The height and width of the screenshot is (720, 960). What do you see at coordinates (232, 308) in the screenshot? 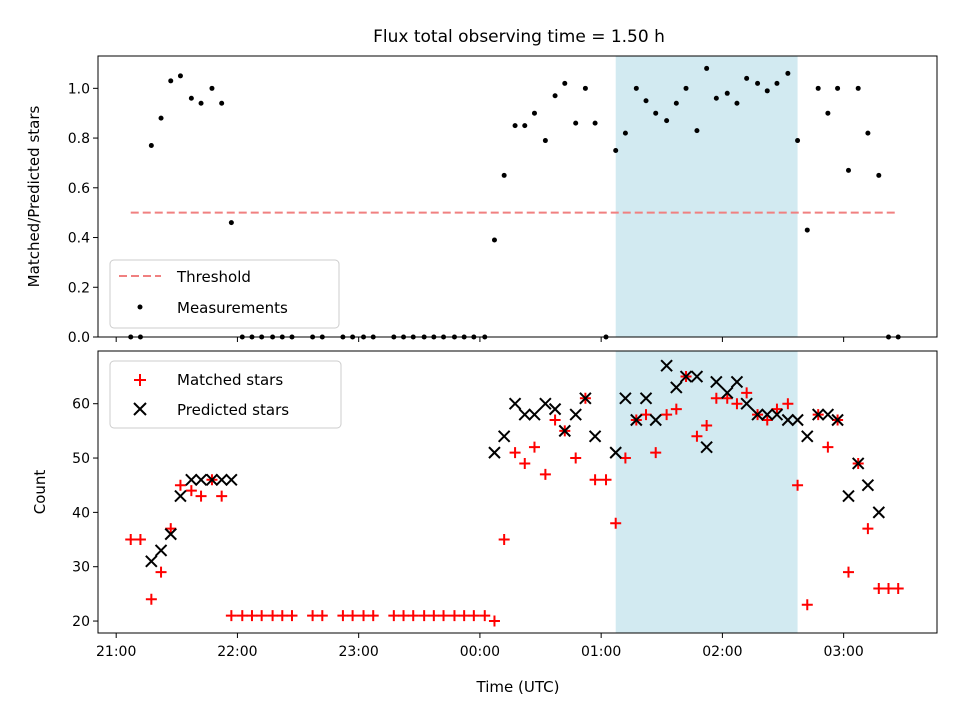
I see `legend-measurements-label: Measurements` at bounding box center [232, 308].